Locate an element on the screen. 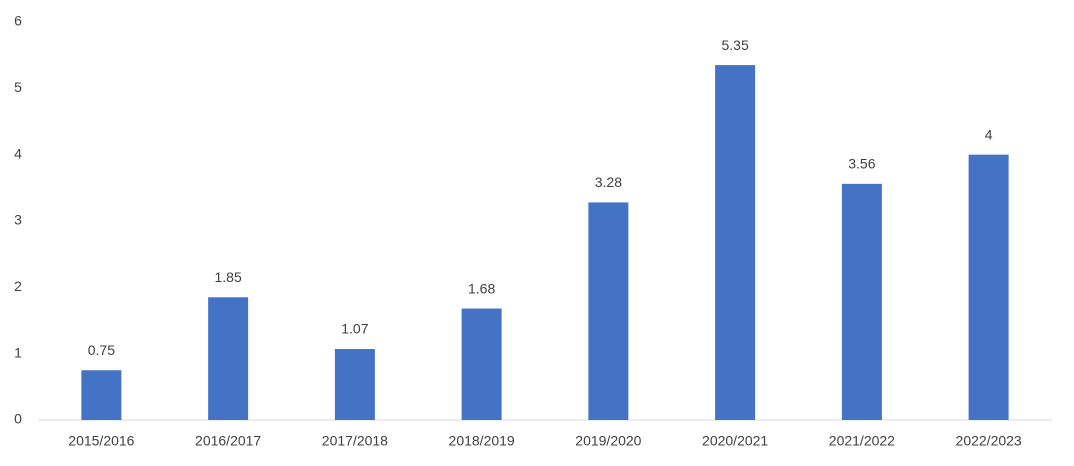  data-label: 1.85 is located at coordinates (228, 277).